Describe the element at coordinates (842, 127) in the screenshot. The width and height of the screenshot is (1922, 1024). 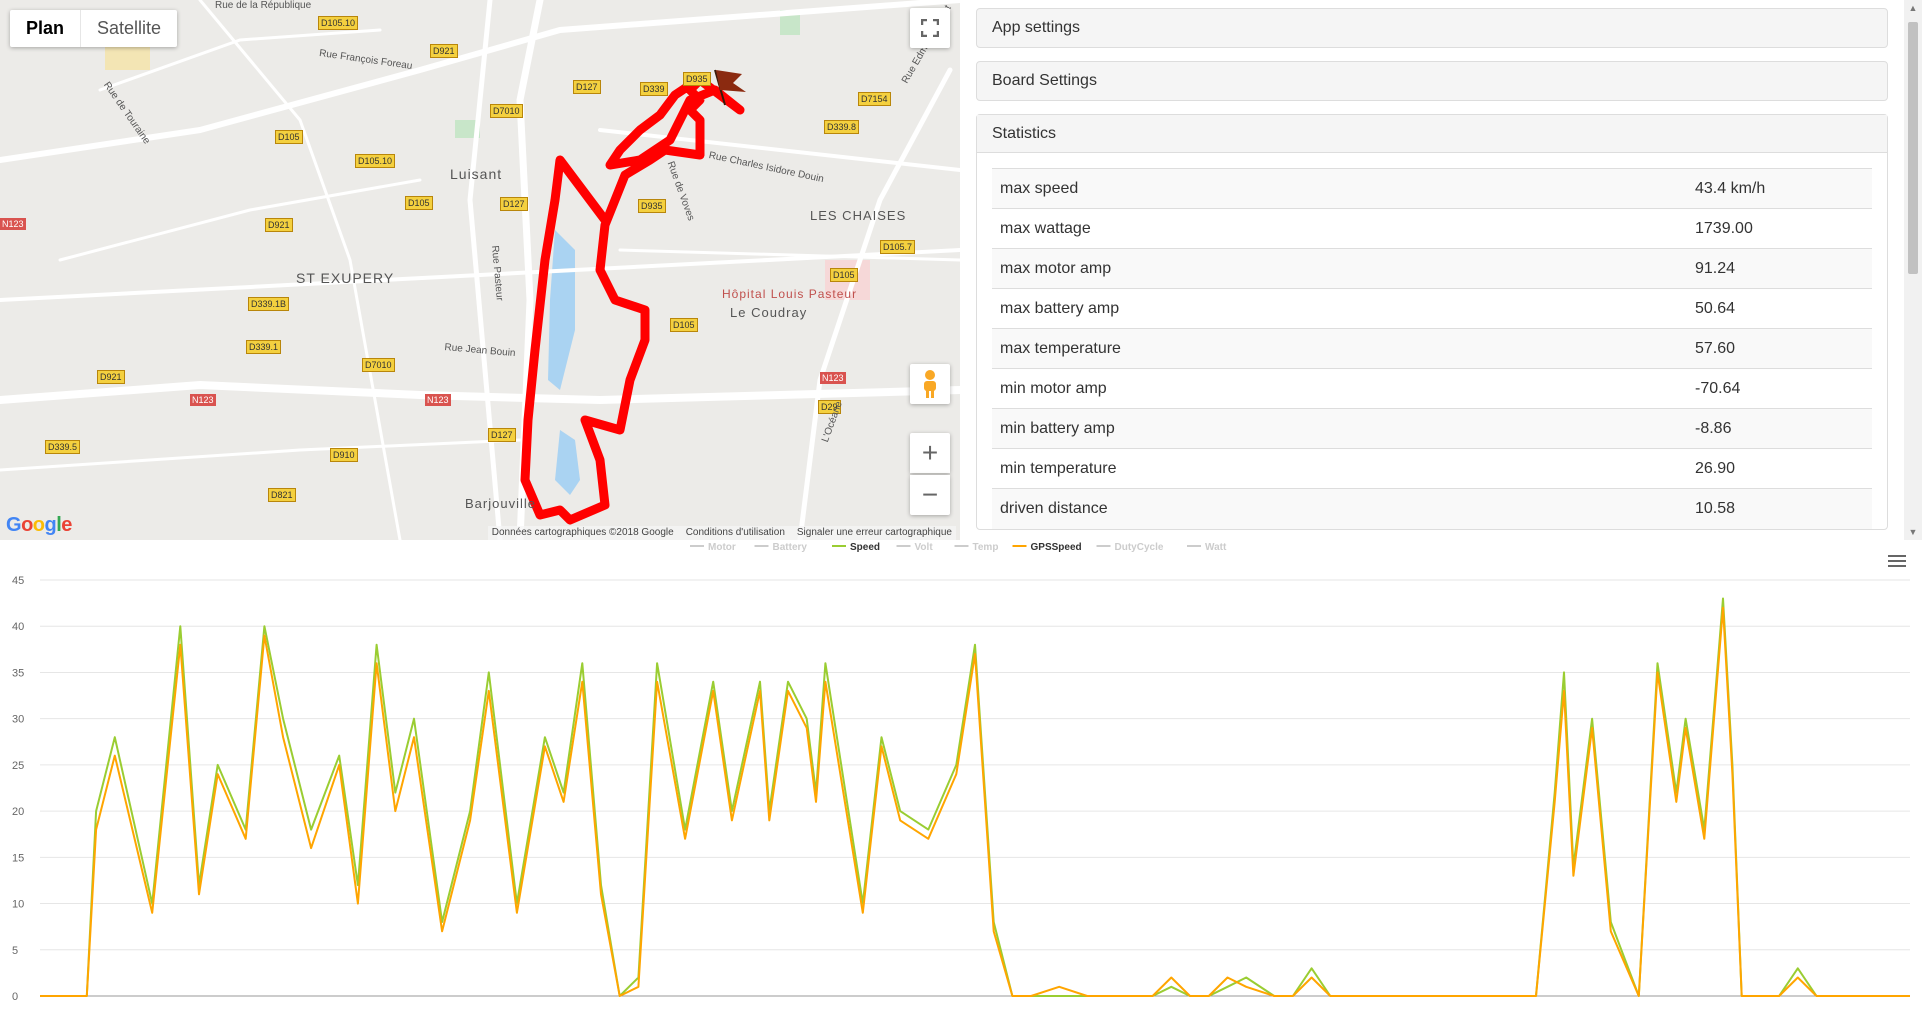
I see `road-badge: D339.8` at that location.